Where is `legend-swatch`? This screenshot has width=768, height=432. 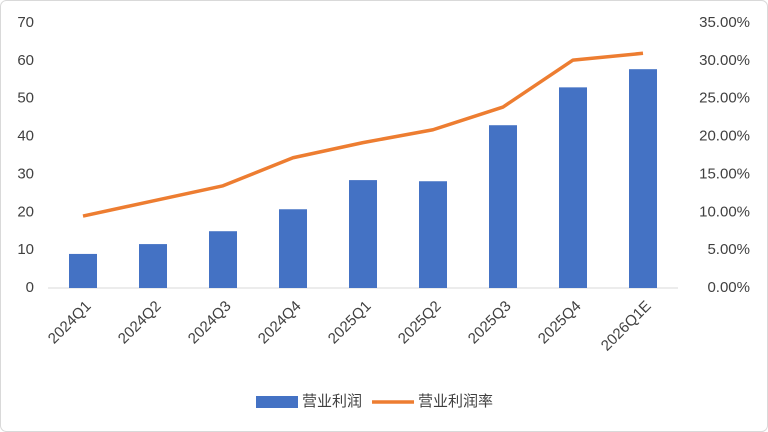
legend-swatch is located at coordinates (277, 402).